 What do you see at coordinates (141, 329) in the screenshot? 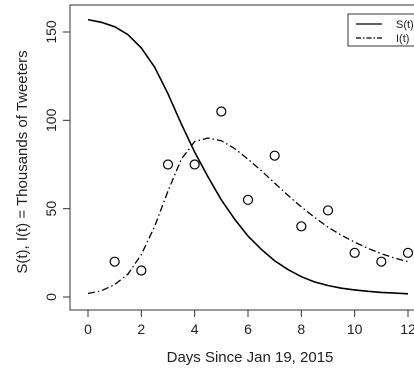
I see `x-tick-label: 2` at bounding box center [141, 329].